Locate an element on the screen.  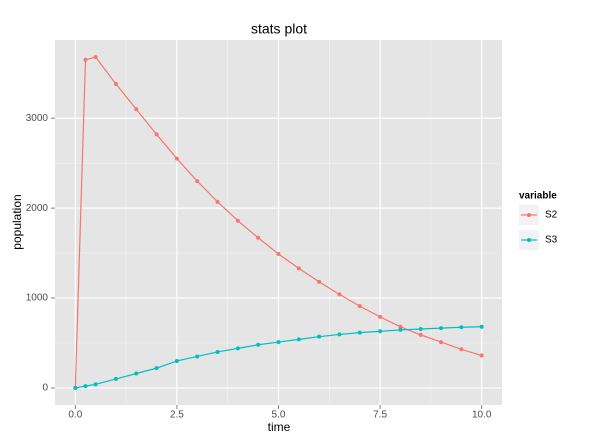
chart-title: stats plot is located at coordinates (279, 29).